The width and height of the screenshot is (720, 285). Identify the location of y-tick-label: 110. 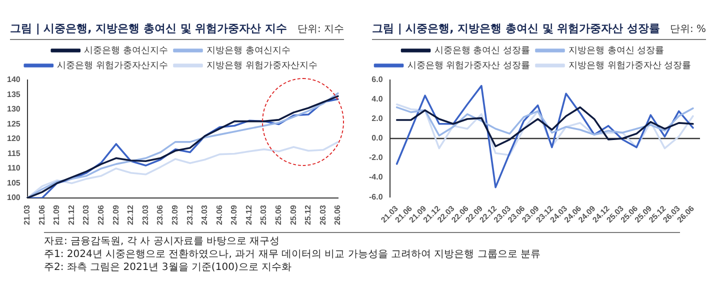
(14, 168).